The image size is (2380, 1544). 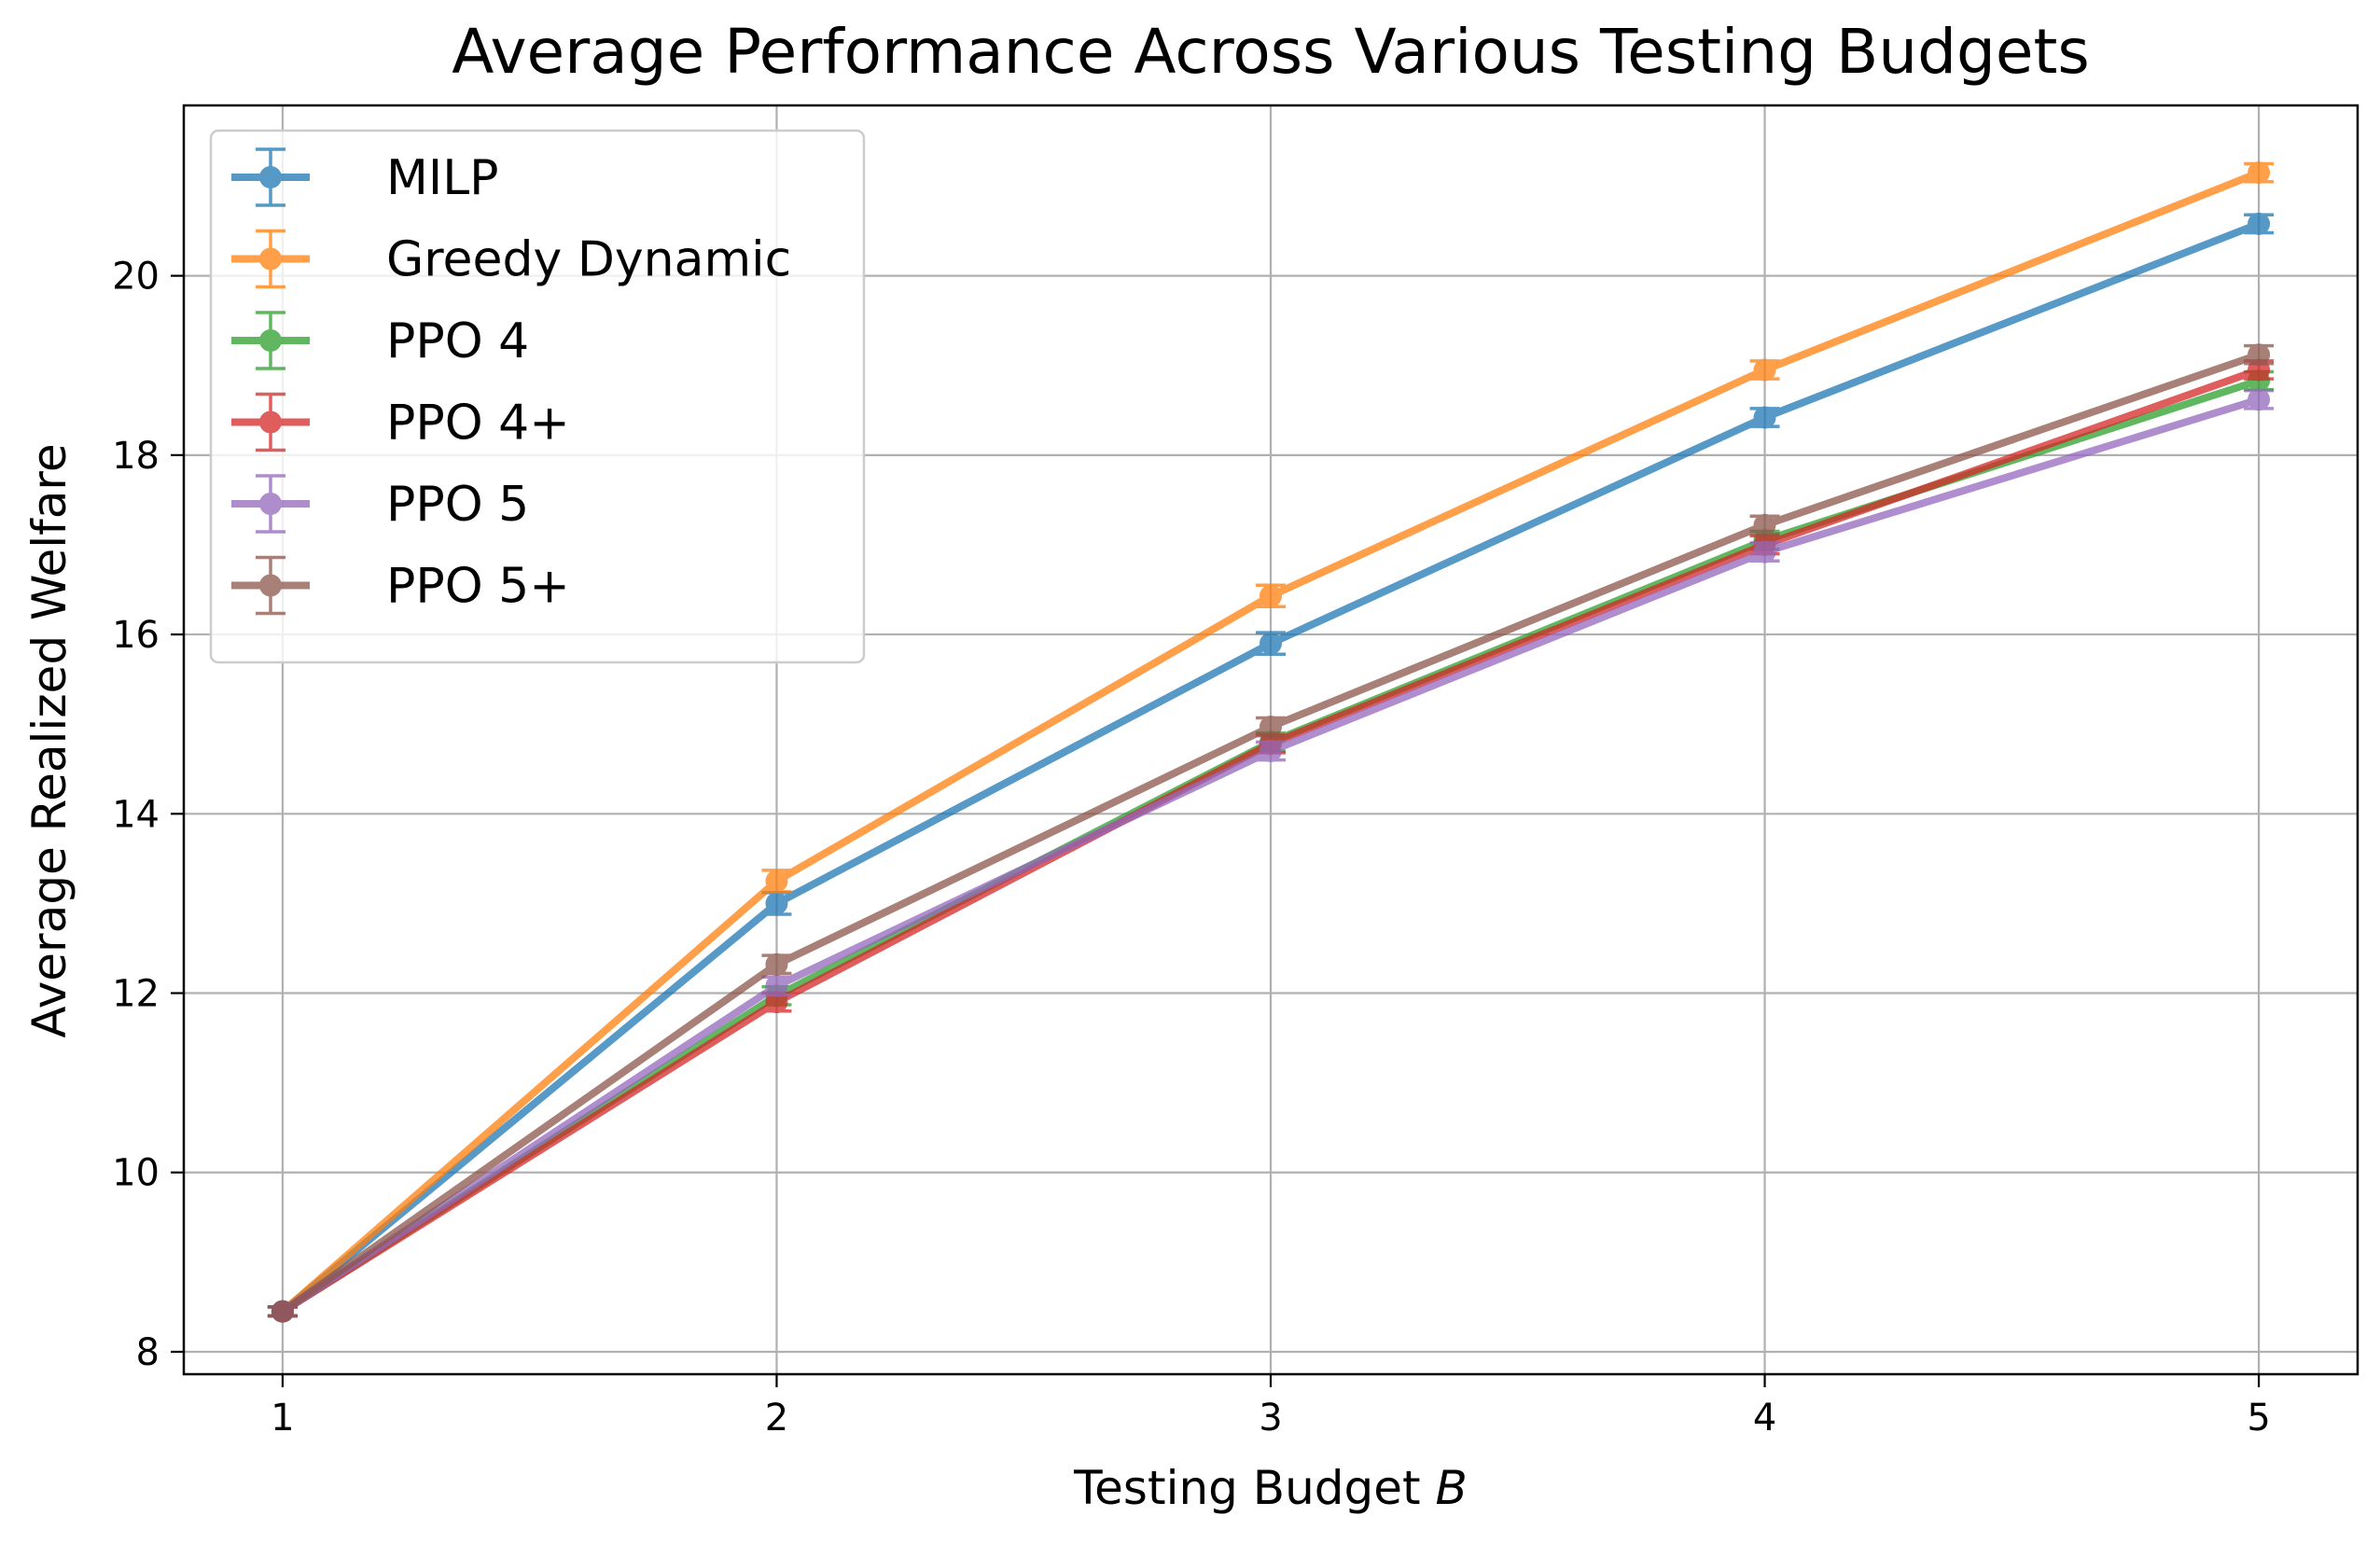 What do you see at coordinates (49, 740) in the screenshot?
I see `y-axis-label: Average Realized Welfare` at bounding box center [49, 740].